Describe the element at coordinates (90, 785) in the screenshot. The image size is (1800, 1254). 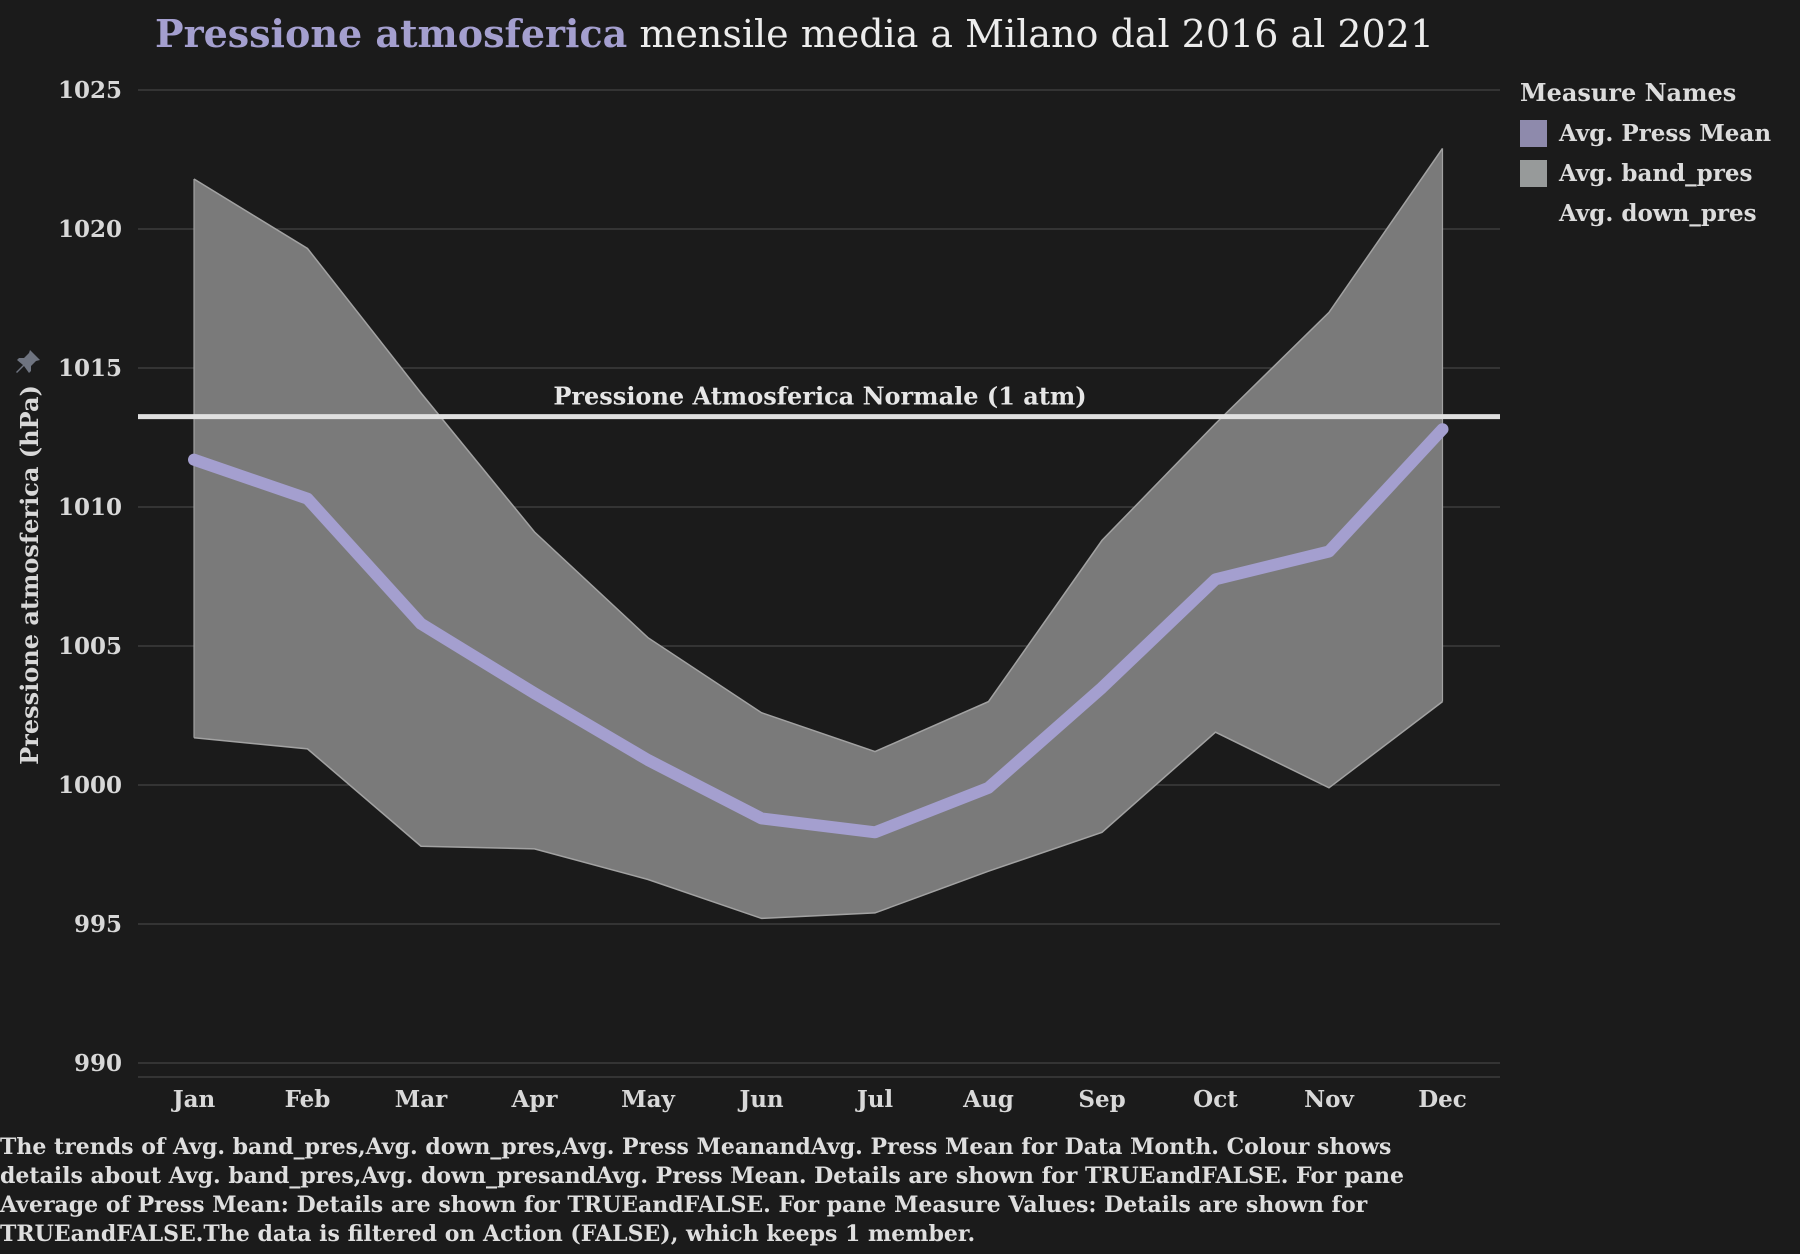
I see `y-tick-label: 1000` at that location.